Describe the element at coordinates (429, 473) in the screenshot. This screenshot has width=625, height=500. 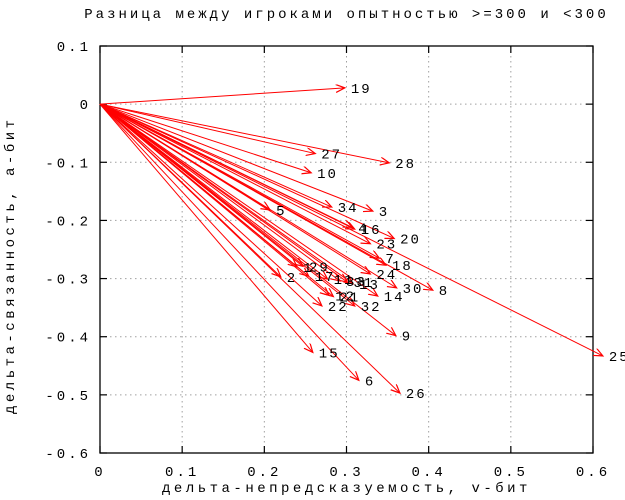
I see `x-tick-label: 0.4` at that location.